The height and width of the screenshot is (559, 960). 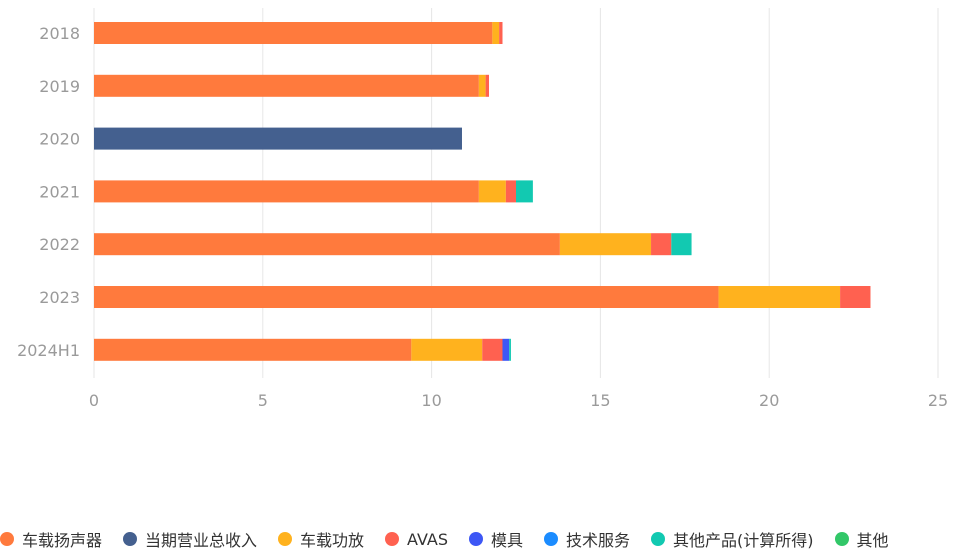 I want to click on legend-item: AVAS, so click(x=416, y=539).